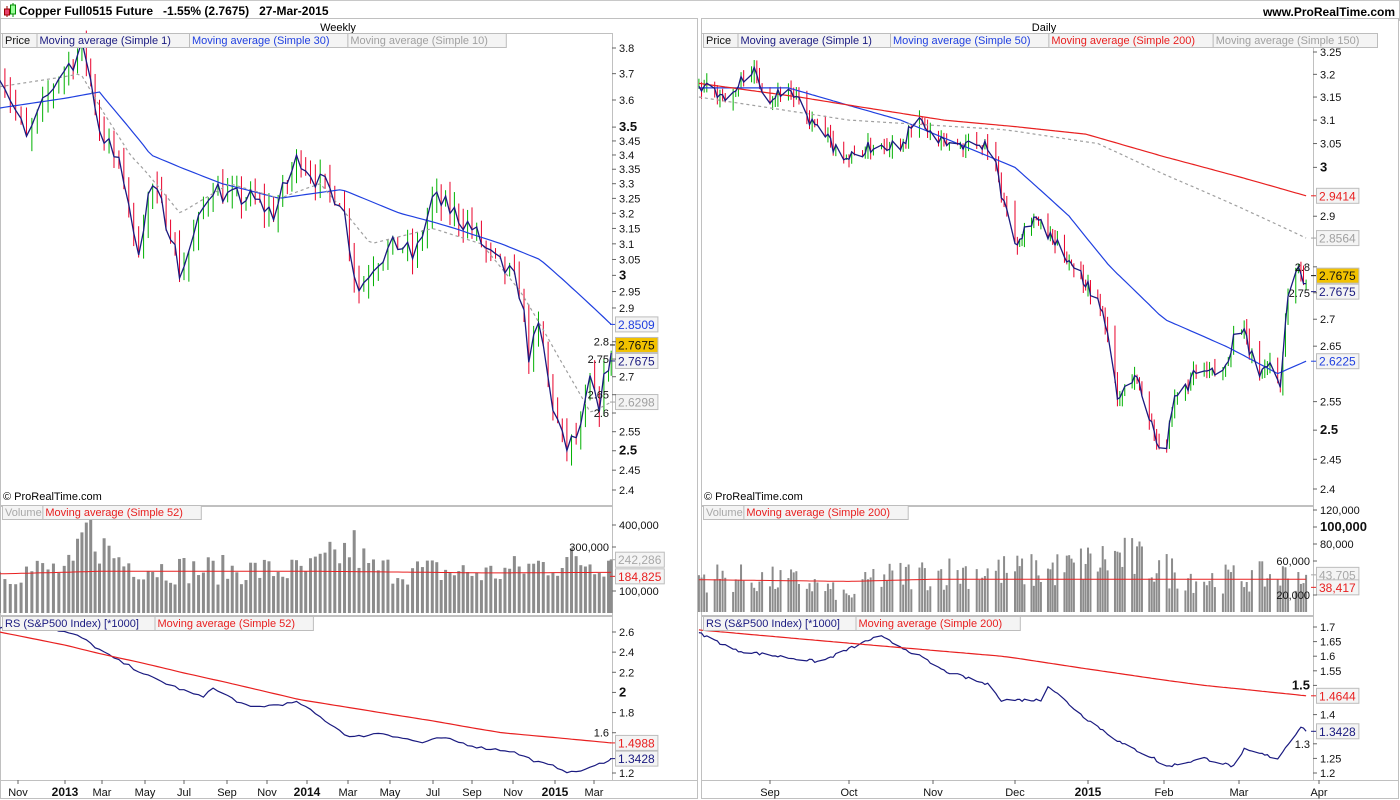 Image resolution: width=1400 pixels, height=800 pixels. I want to click on price-legend-item-box, so click(427, 40).